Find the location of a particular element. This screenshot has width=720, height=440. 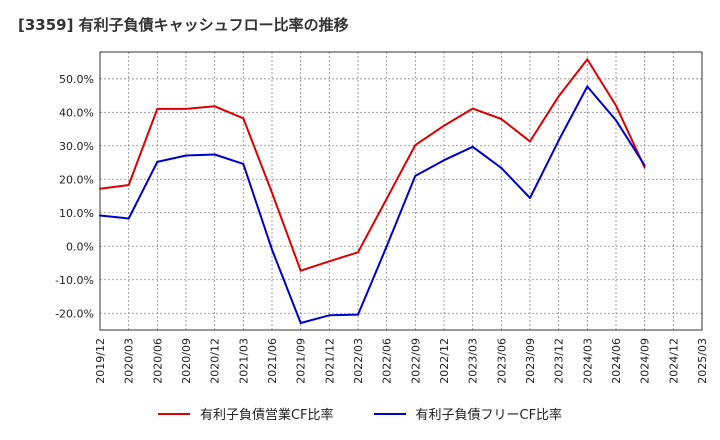

x-tick-label: 2022/09 is located at coordinates (415, 361).